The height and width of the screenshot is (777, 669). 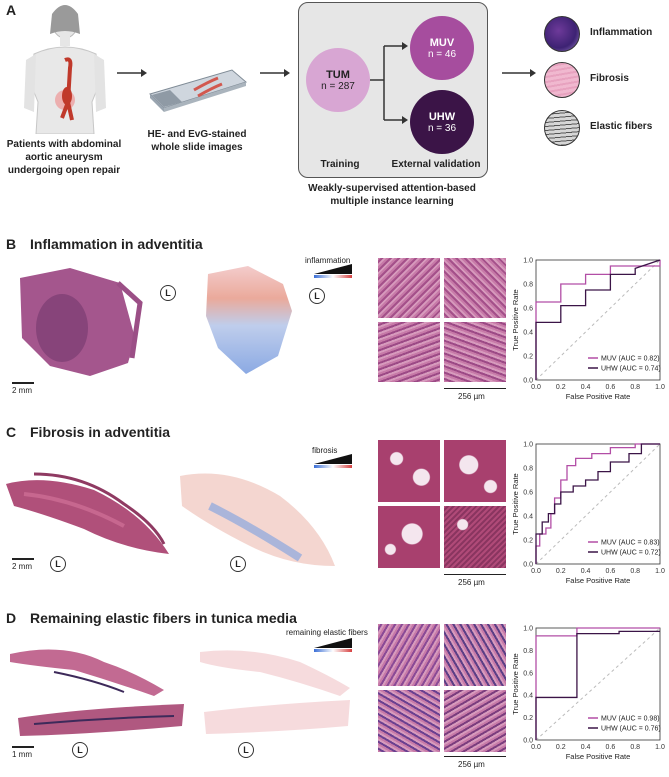 I want to click on legend-label: MUV (AUC = 0.82), so click(x=630, y=359).